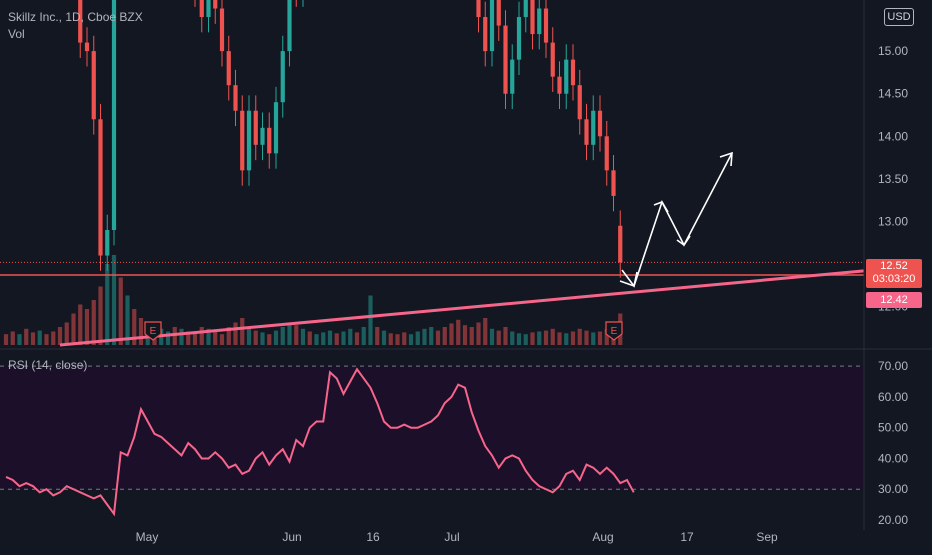 This screenshot has width=932, height=555. I want to click on ascending-trendline, so click(462, 308).